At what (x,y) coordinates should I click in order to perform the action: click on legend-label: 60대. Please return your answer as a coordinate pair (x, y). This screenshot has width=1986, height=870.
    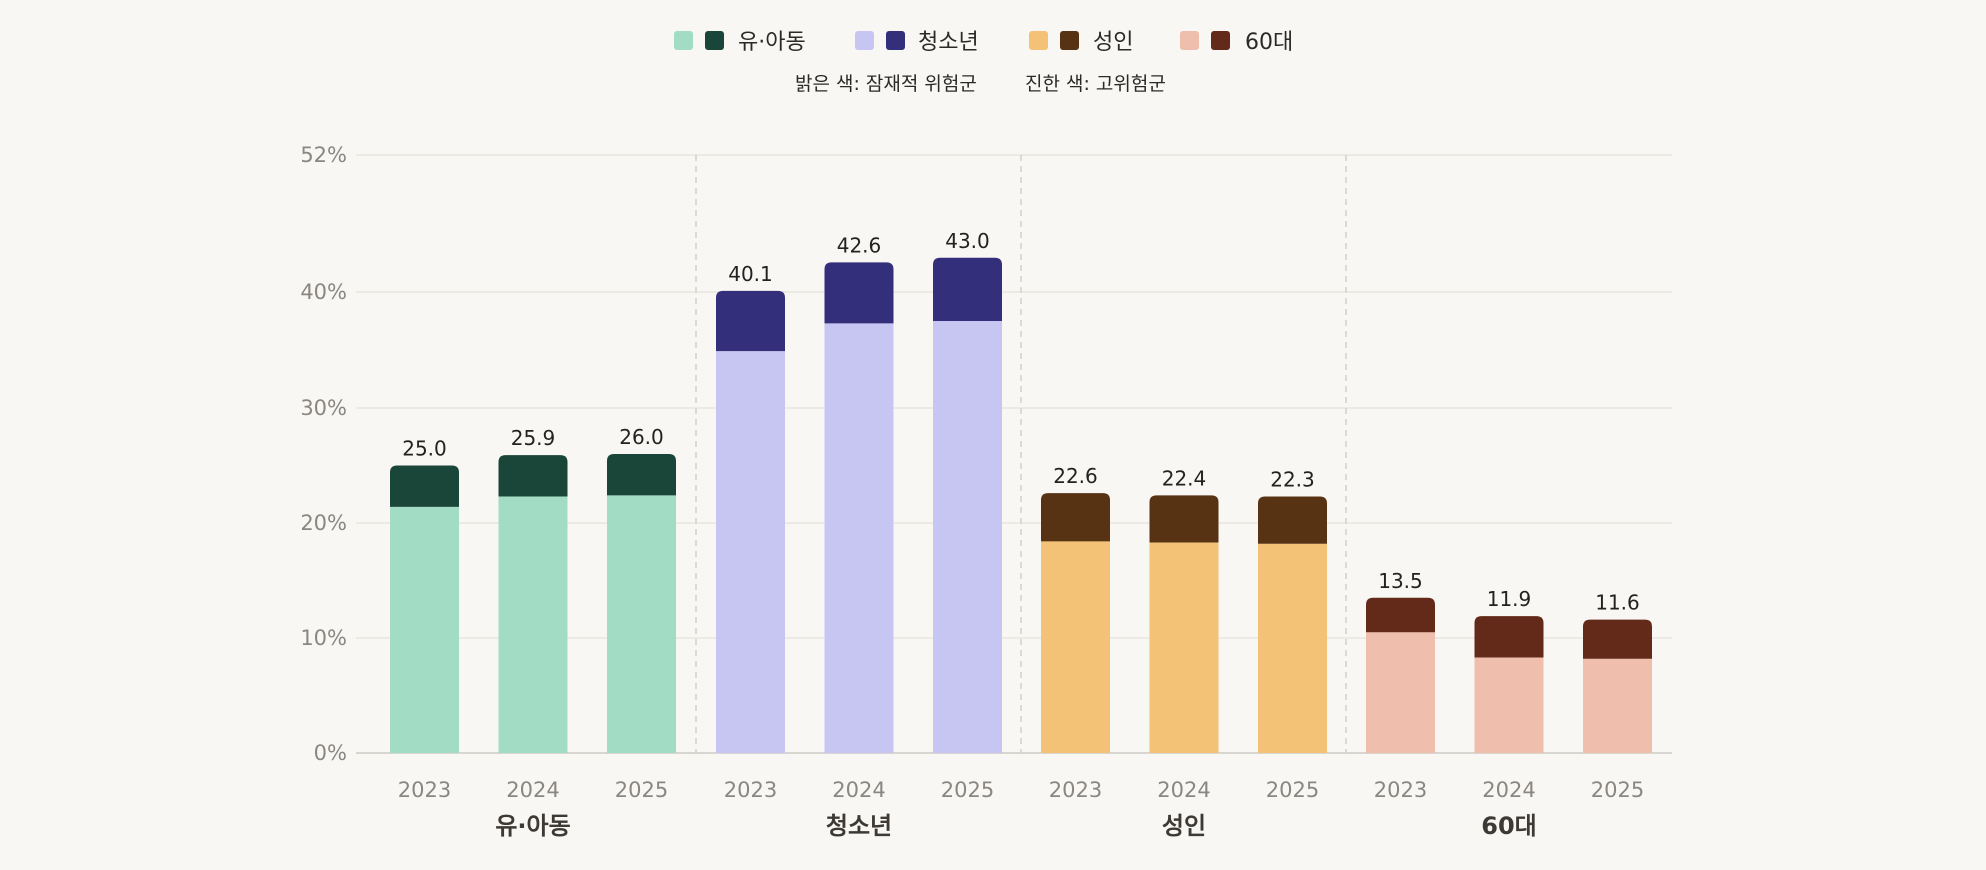
    Looking at the image, I should click on (1269, 42).